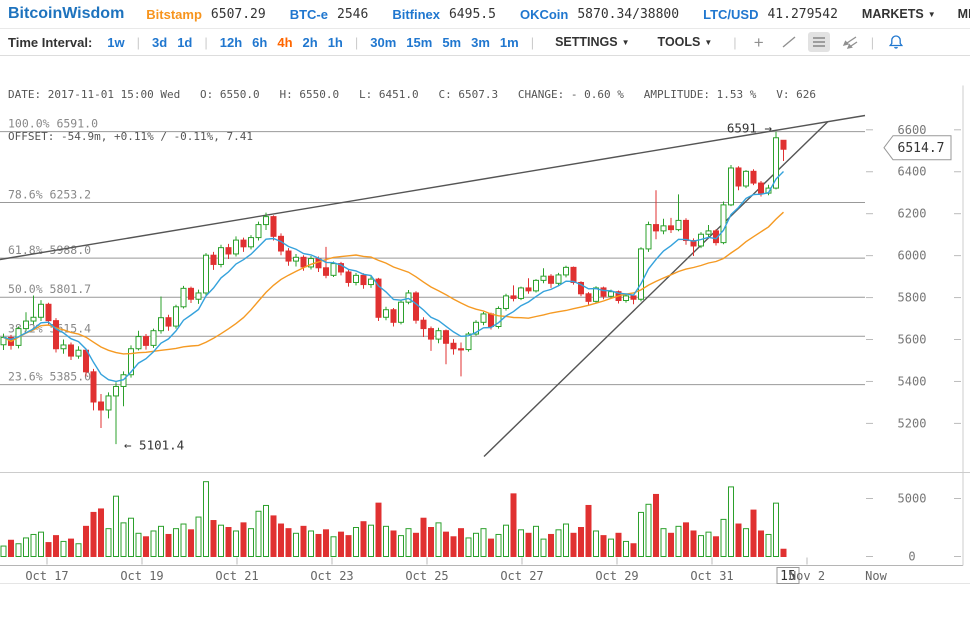 This screenshot has width=970, height=619. I want to click on ticker-ltcusd: LTC/USD 41.279542, so click(770, 14).